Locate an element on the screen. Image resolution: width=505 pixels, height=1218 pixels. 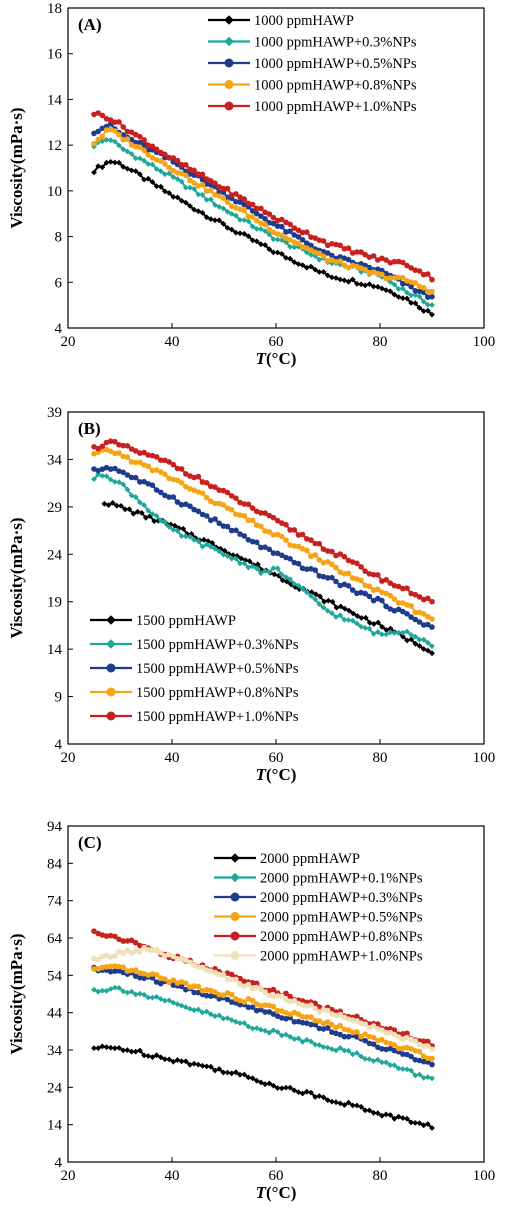
legend-label: 2000 ppmHAWP+0.5%NPs is located at coordinates (341, 918).